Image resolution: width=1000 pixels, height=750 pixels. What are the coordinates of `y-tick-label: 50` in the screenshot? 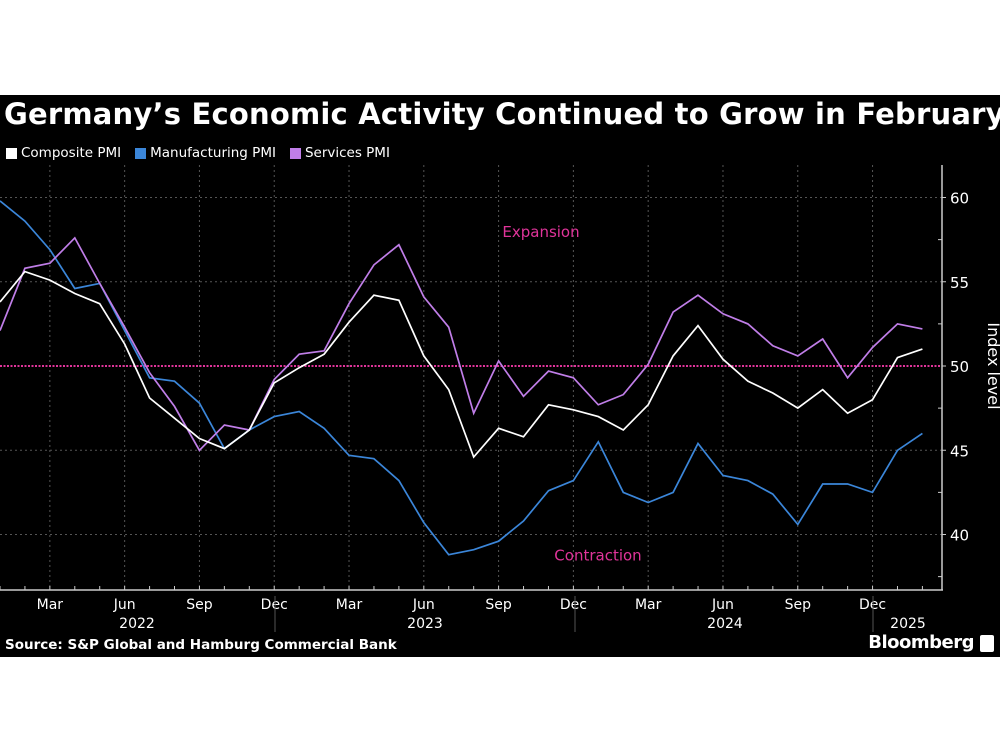 It's located at (959, 367).